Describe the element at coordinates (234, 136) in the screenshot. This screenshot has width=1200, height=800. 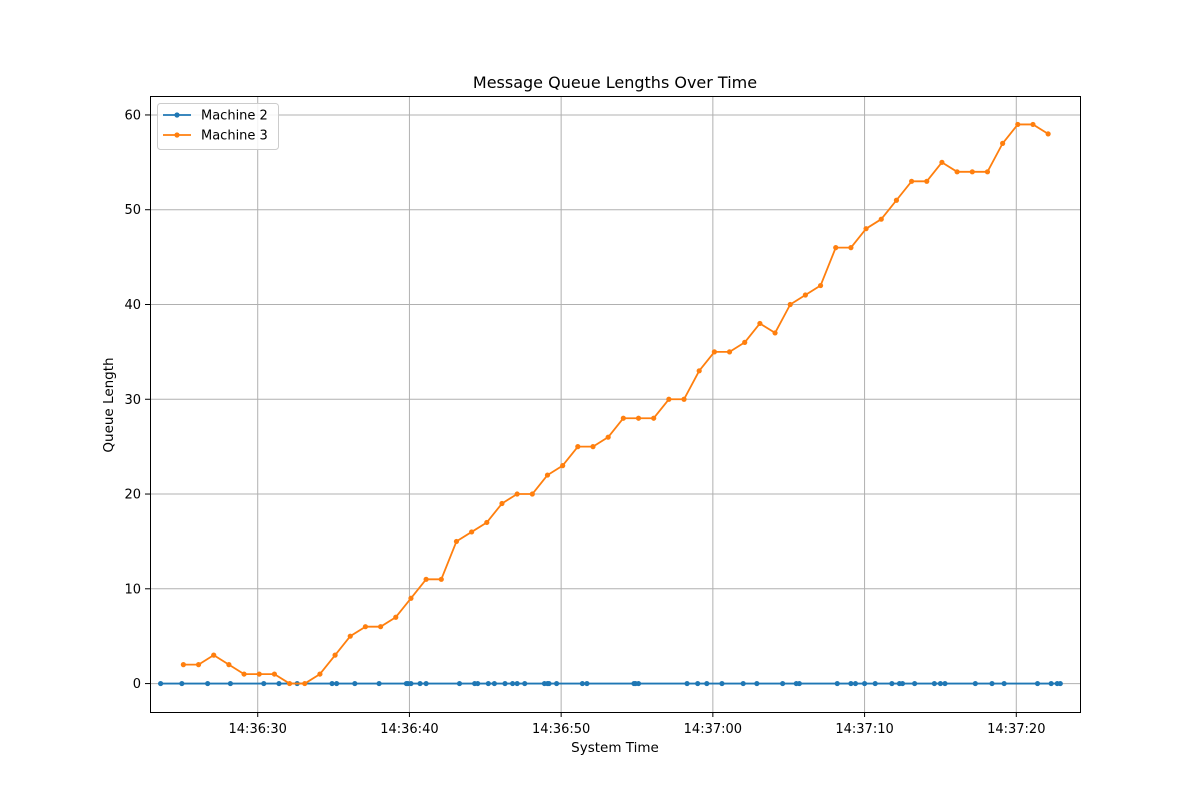
I see `legend-label: Machine 3` at that location.